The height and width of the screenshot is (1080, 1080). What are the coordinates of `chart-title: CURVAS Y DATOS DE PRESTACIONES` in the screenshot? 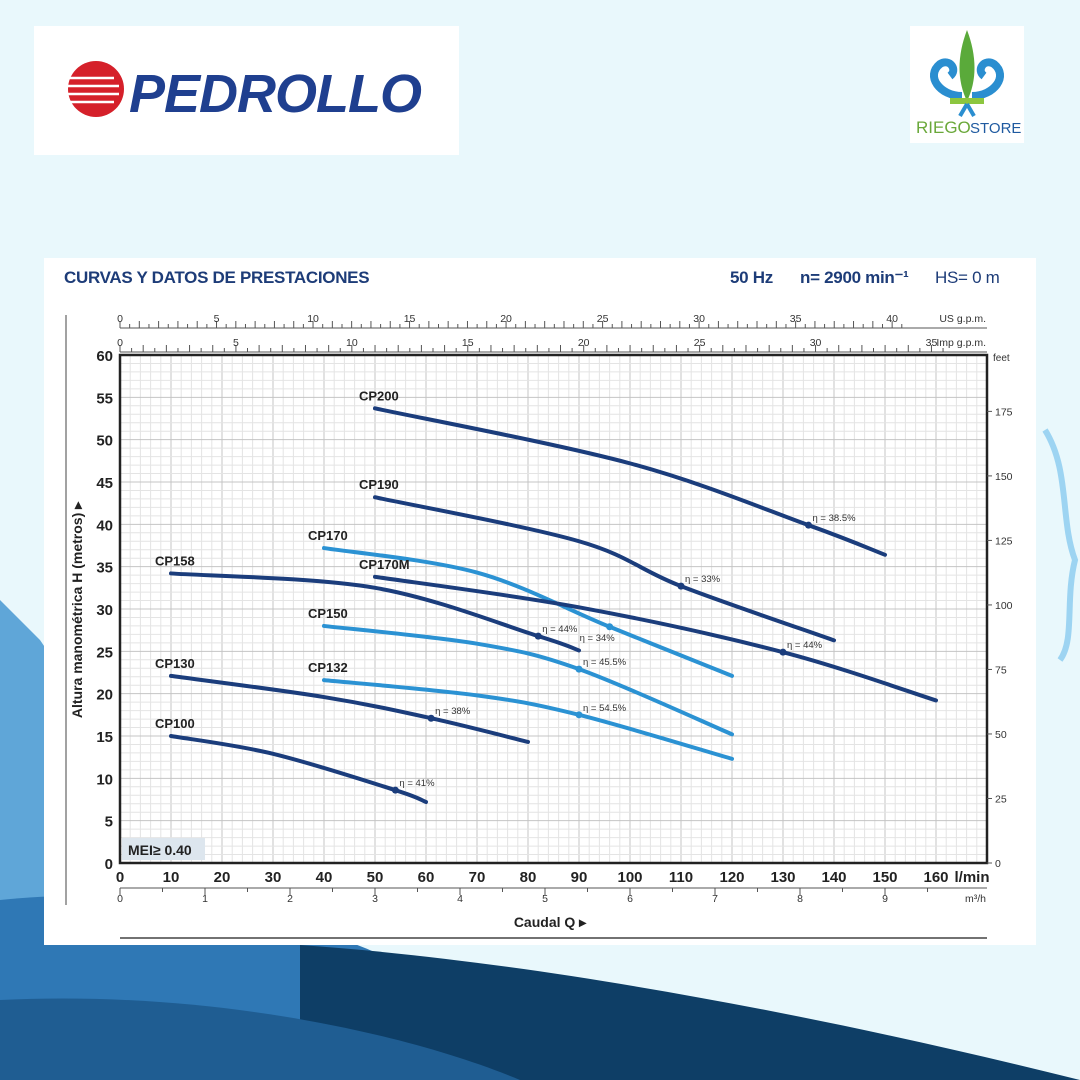 It's located at (217, 277).